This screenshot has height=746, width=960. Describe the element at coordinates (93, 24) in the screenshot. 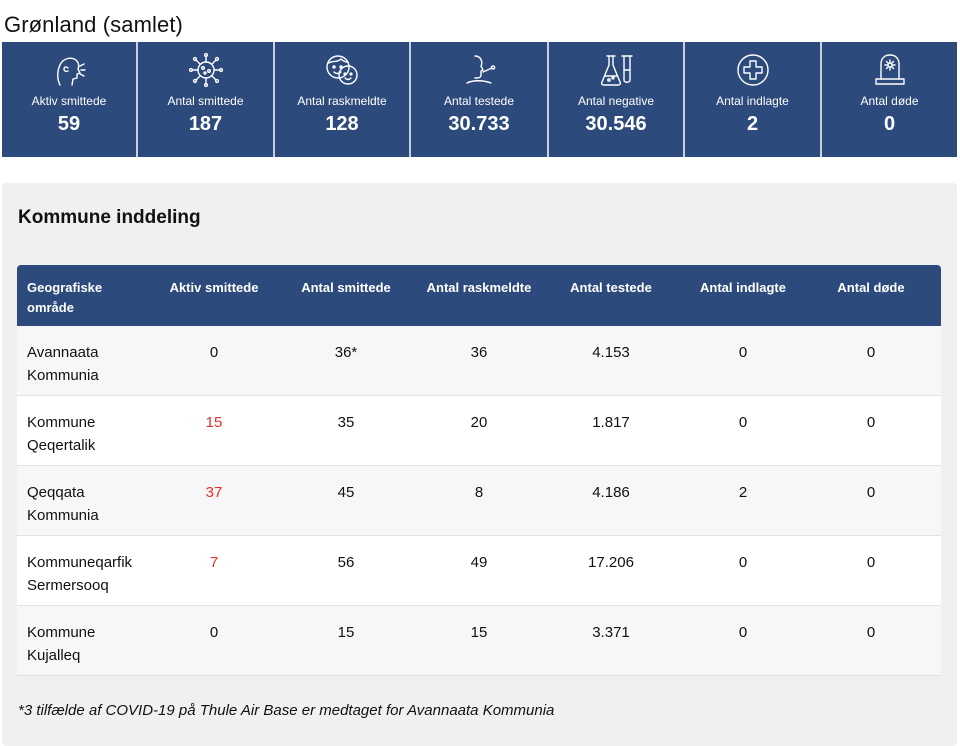

I see `page-title: Grønland (samlet)` at that location.